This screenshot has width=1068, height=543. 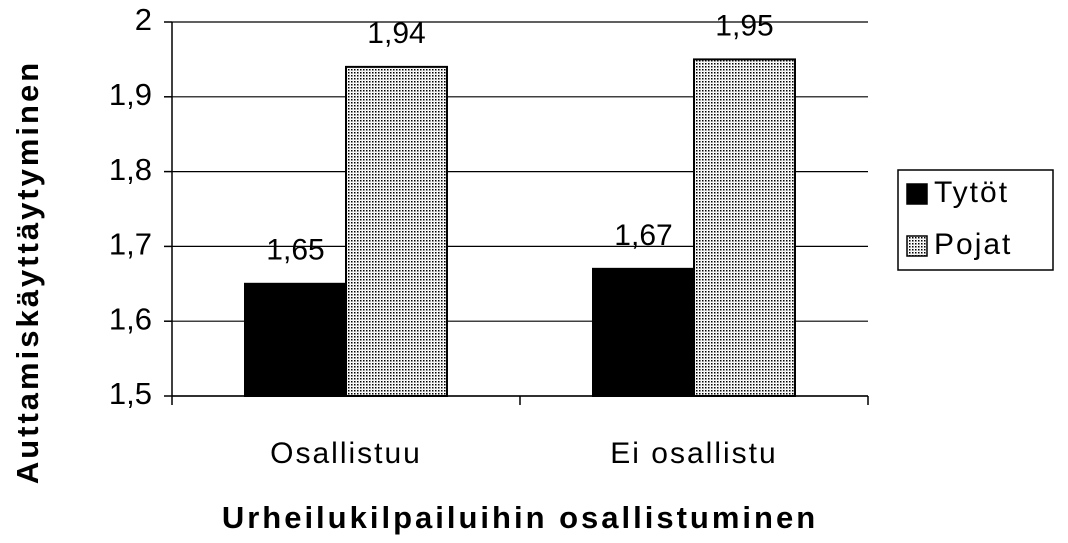 What do you see at coordinates (130, 169) in the screenshot?
I see `y-tick-label: 1,8` at bounding box center [130, 169].